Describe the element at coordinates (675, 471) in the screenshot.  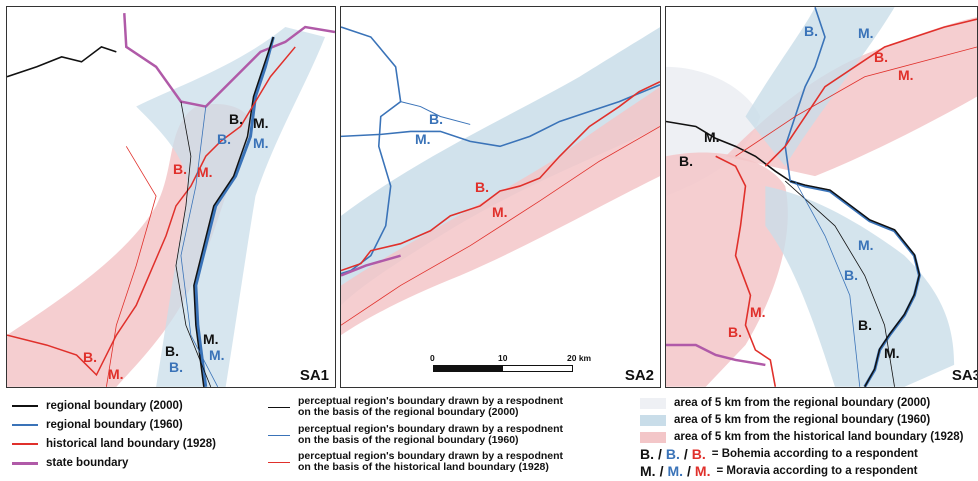
I see `legend-moravia-blue: M.` at that location.